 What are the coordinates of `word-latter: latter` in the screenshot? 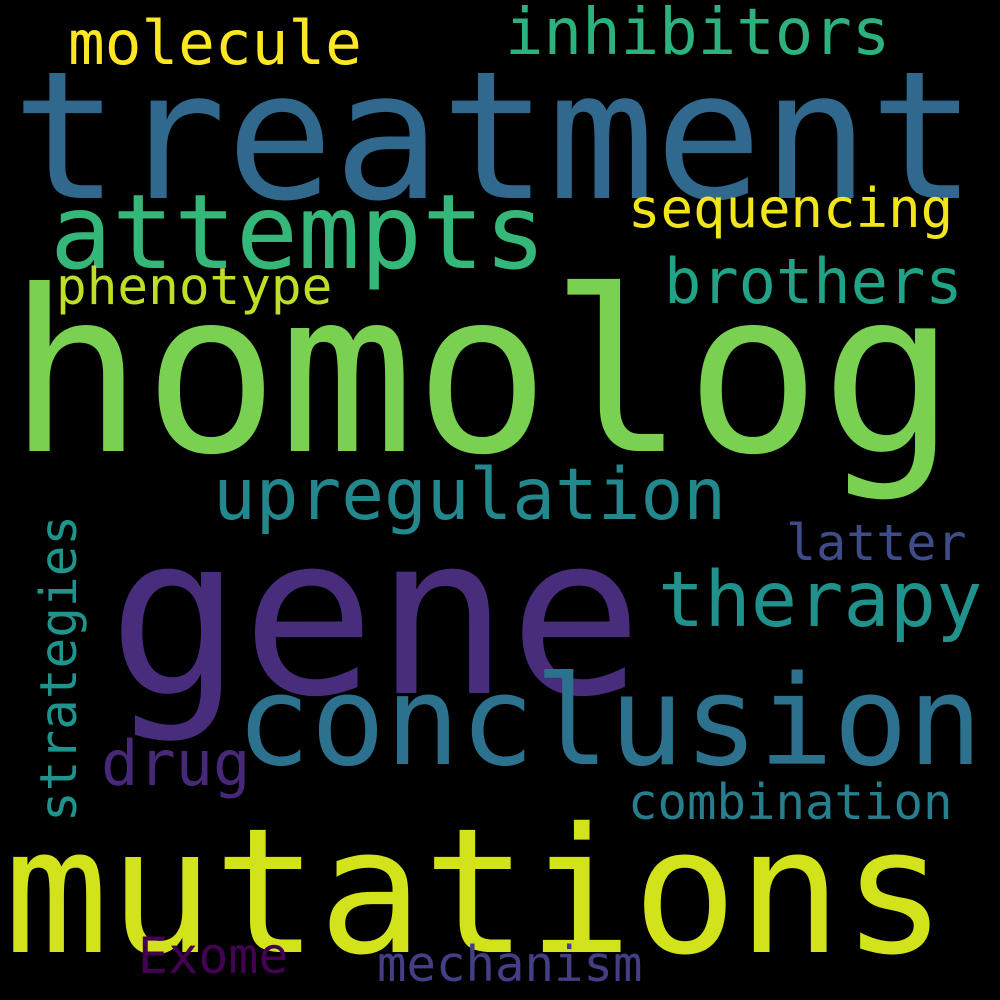 It's located at (876, 543).